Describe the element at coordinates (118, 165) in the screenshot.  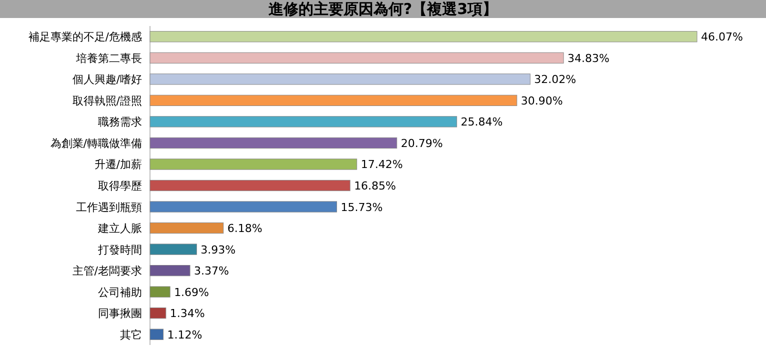
I see `y-tick-label: 升遷/加薪` at that location.